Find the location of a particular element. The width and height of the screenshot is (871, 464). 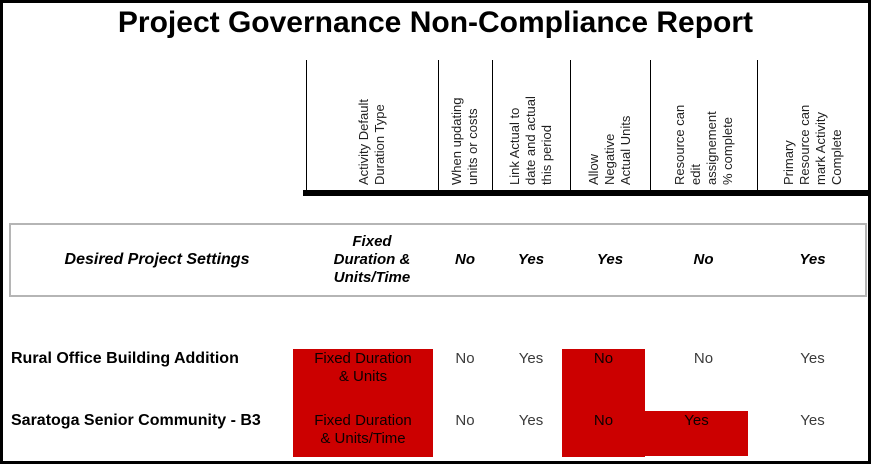

column-header-when-updating: When updating units or costs is located at coordinates (465, 125).